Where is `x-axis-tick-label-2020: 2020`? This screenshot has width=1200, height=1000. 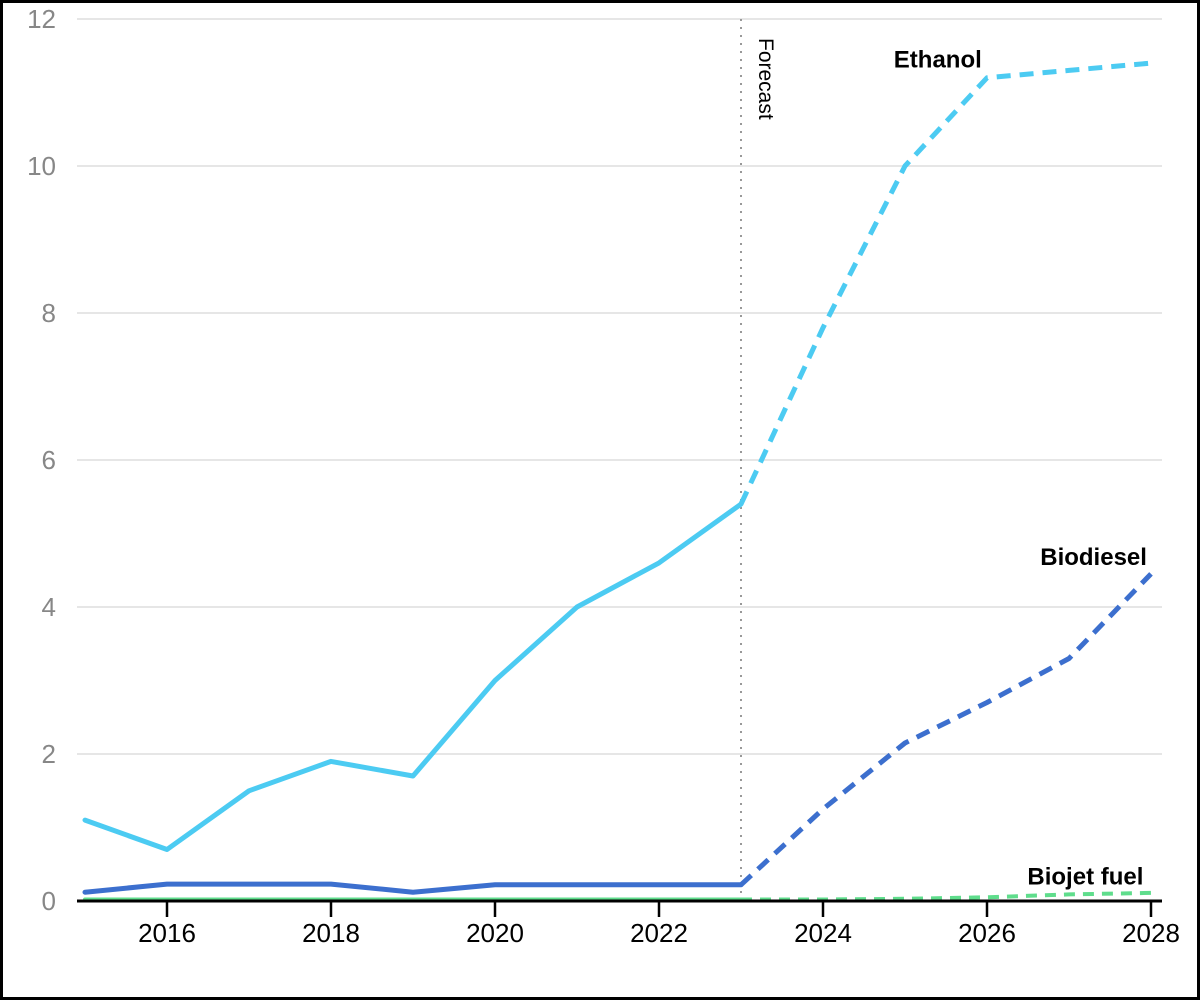 x-axis-tick-label-2020: 2020 is located at coordinates (495, 933).